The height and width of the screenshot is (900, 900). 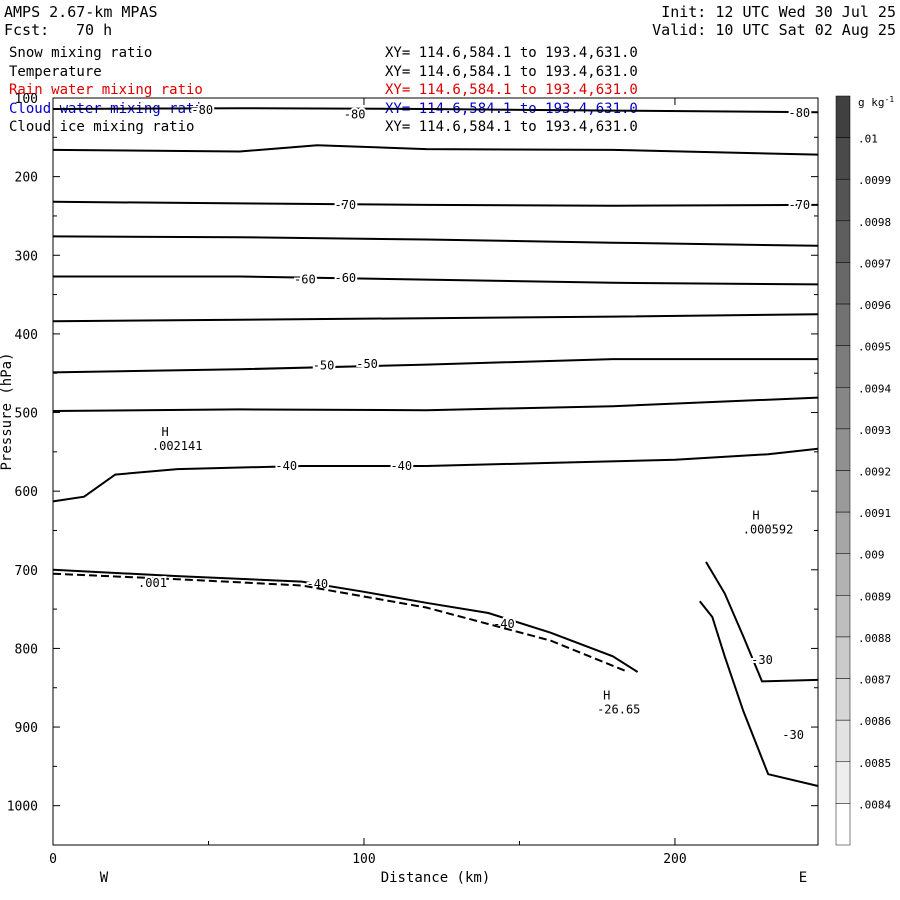 I want to click on init-time: Init: 12 UTC Wed 30 Jul 25, so click(x=778, y=12).